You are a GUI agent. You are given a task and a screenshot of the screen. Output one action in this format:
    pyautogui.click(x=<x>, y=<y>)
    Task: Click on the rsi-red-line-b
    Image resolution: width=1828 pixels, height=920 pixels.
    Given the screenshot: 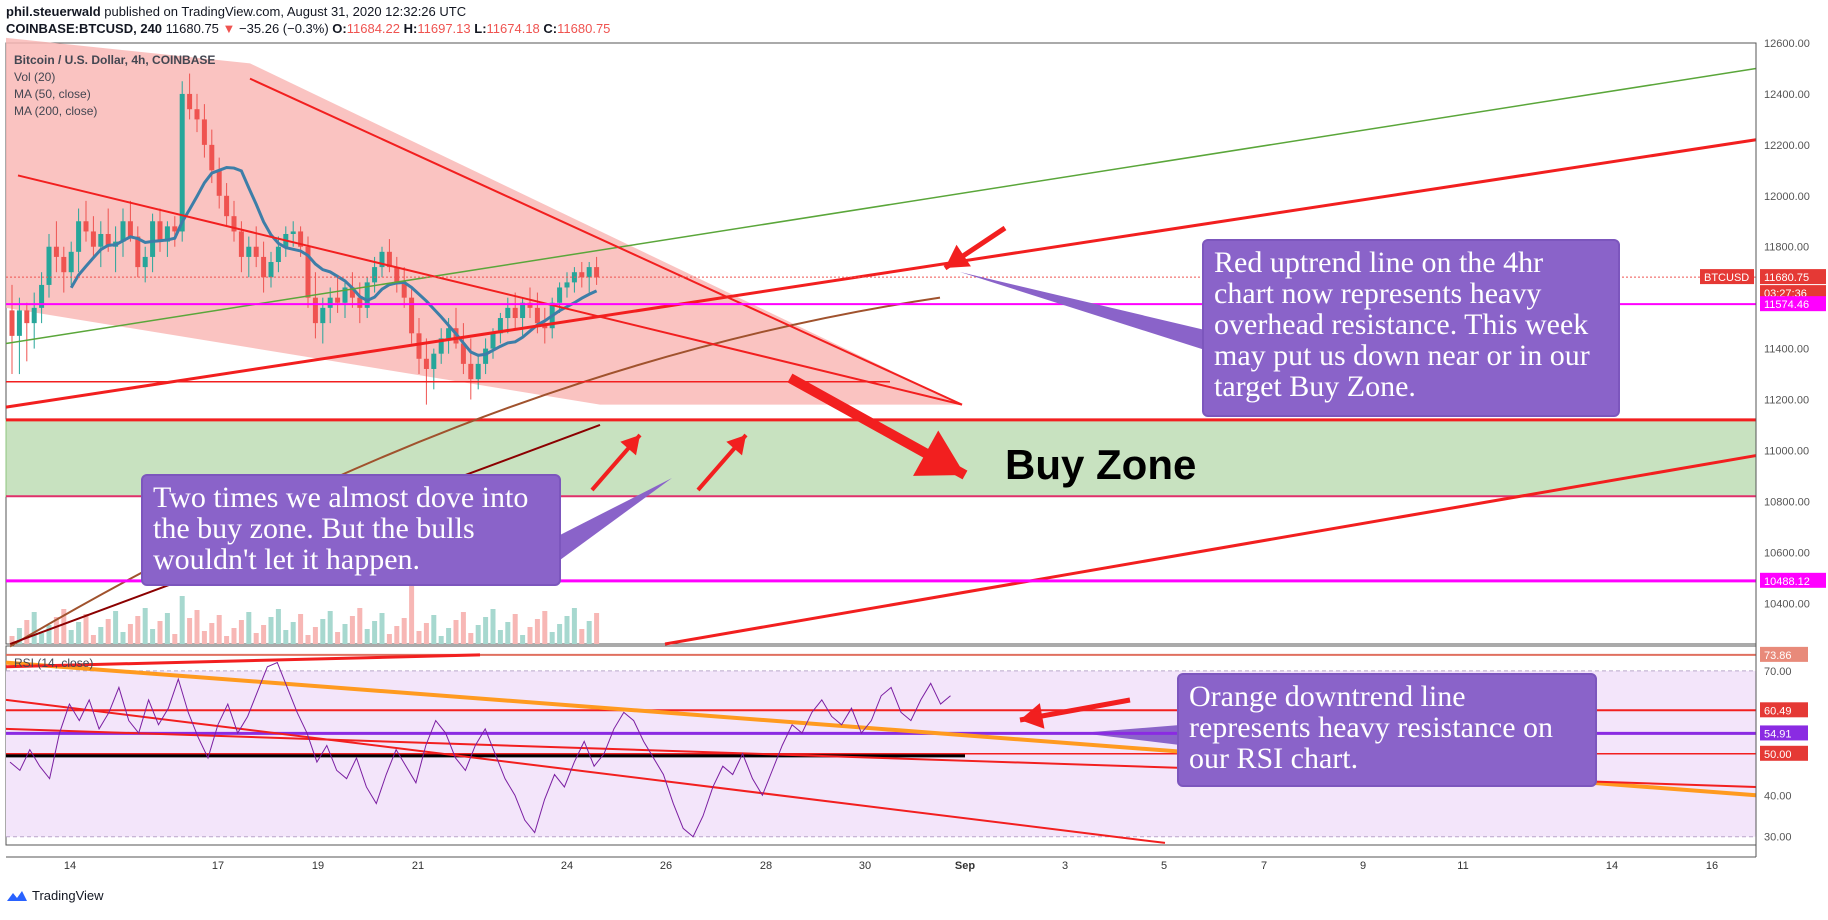 What is the action you would take?
    pyautogui.click(x=585, y=771)
    